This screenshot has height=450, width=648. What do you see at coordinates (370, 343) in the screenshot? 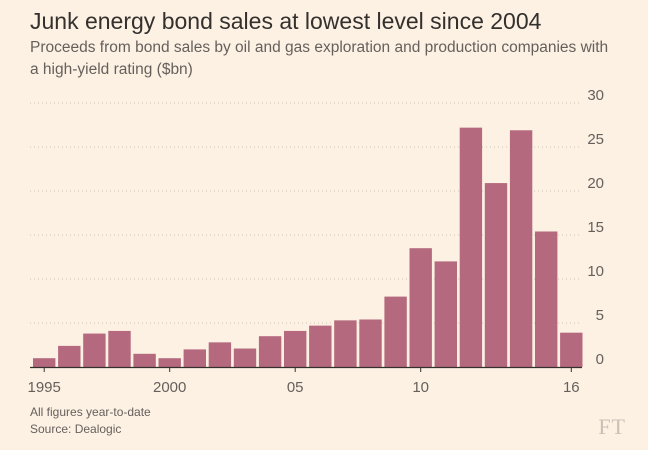
I see `bar-2008` at bounding box center [370, 343].